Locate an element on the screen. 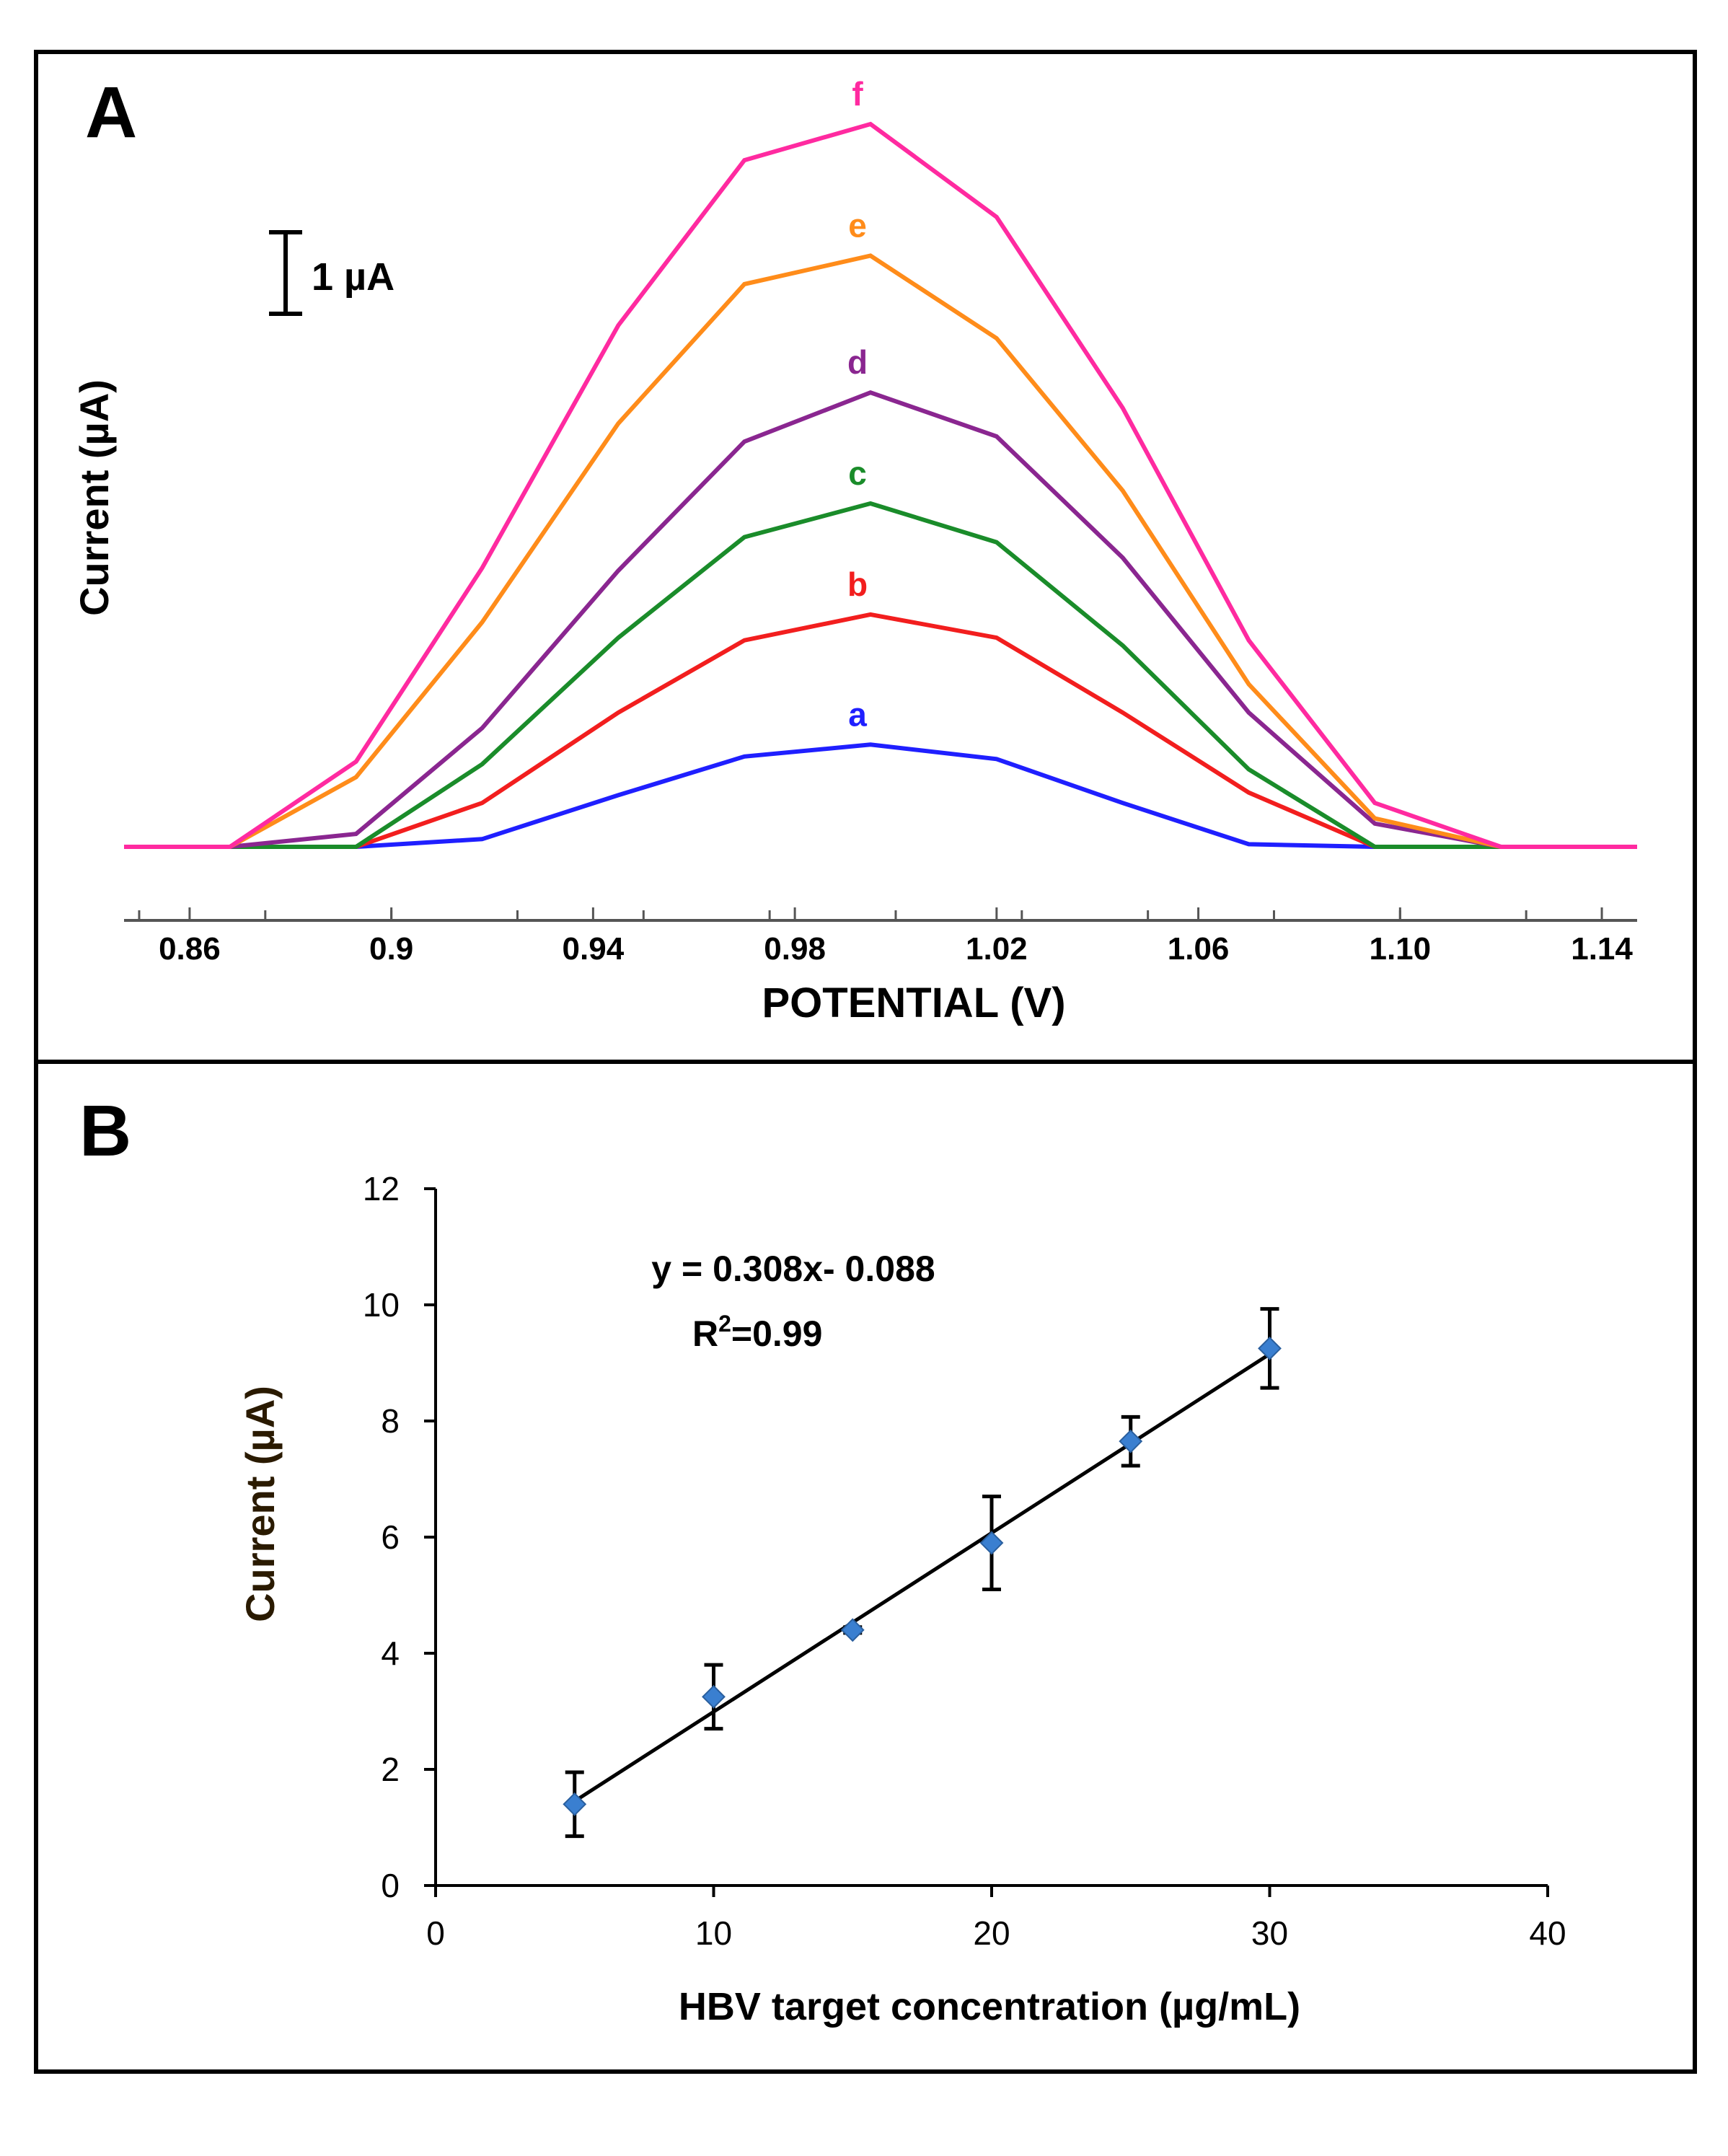  panel-b-y-tick-label: 12 is located at coordinates (382, 1189).